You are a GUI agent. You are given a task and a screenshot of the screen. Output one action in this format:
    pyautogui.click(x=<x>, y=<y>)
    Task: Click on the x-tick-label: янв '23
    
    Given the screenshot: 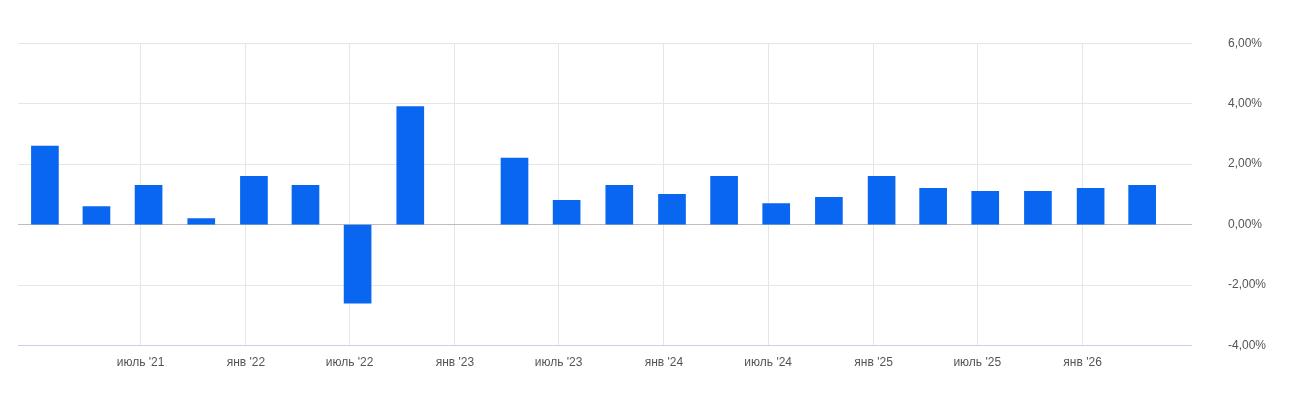 What is the action you would take?
    pyautogui.click(x=455, y=362)
    